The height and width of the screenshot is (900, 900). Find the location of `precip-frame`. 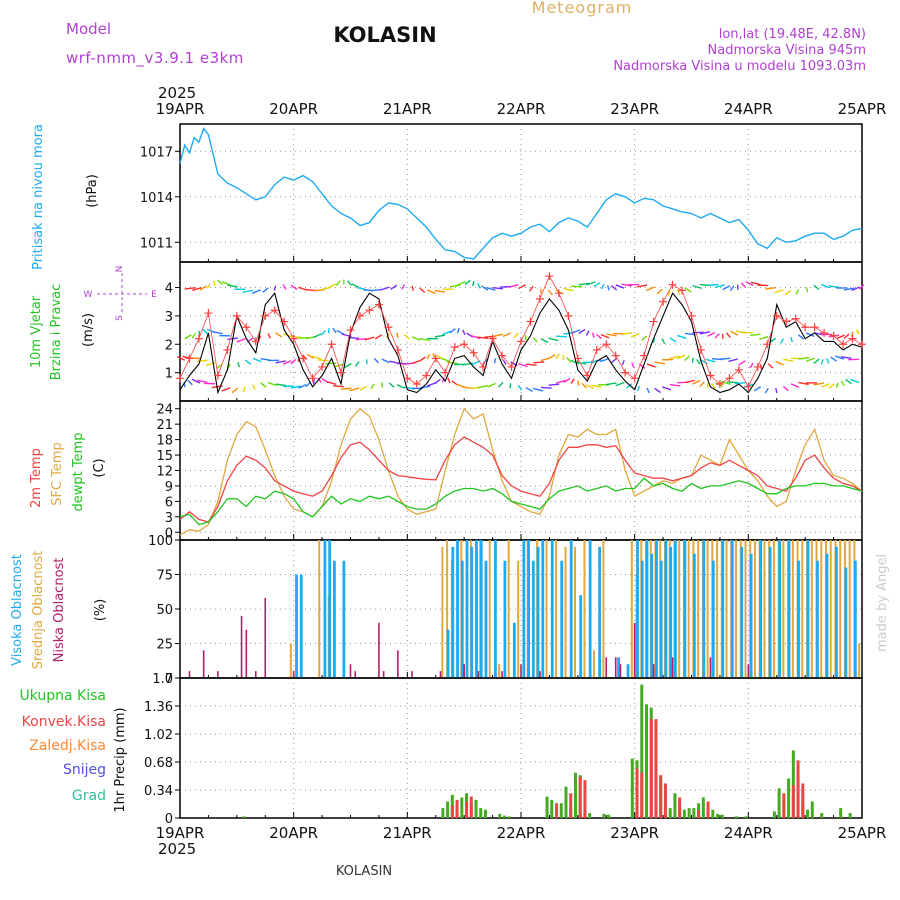

precip-frame is located at coordinates (521, 748).